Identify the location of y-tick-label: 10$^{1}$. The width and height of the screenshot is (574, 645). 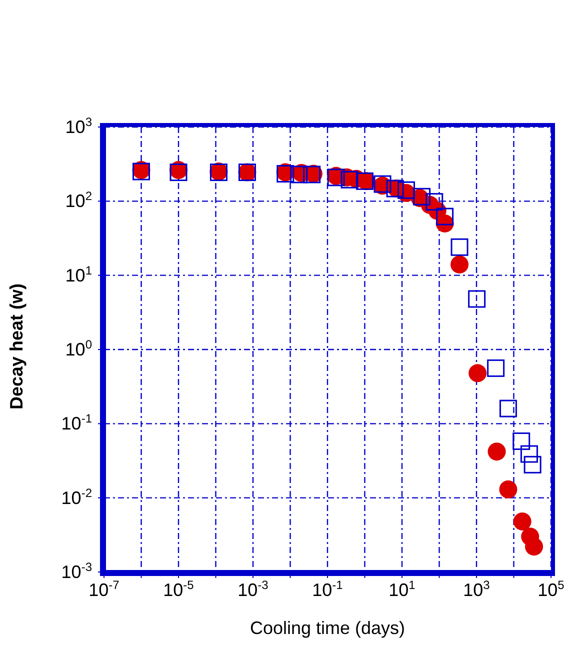
(78, 274).